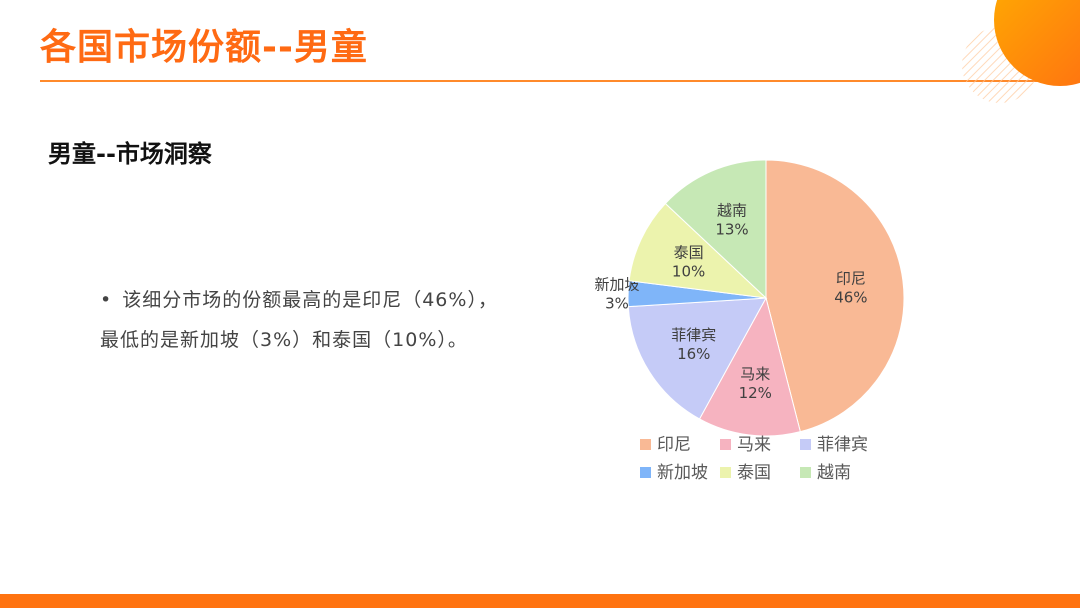  What do you see at coordinates (284, 340) in the screenshot?
I see `bullet-line-2: 最低的是新加坡（3%）和泰国（10%）。` at bounding box center [284, 340].